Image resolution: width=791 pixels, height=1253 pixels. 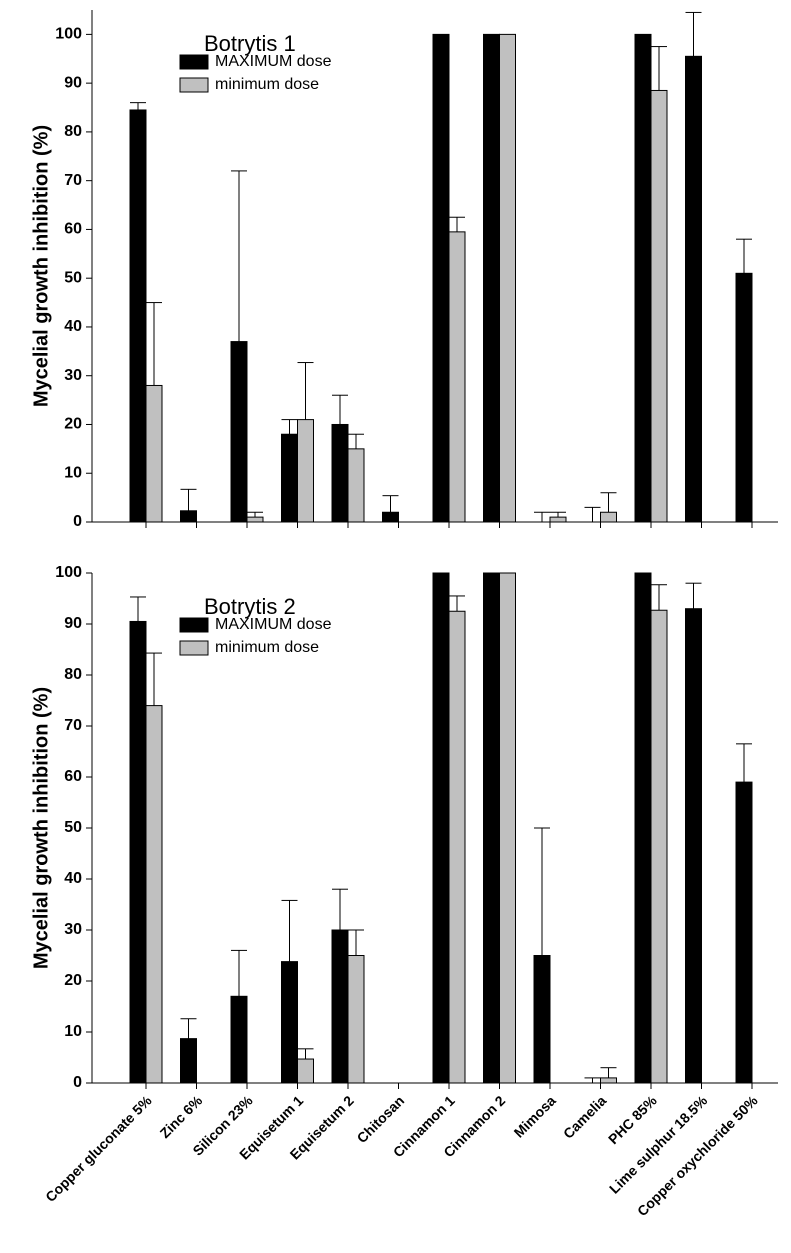 I want to click on x-tick-label: Zinc 6%, so click(x=181, y=1116).